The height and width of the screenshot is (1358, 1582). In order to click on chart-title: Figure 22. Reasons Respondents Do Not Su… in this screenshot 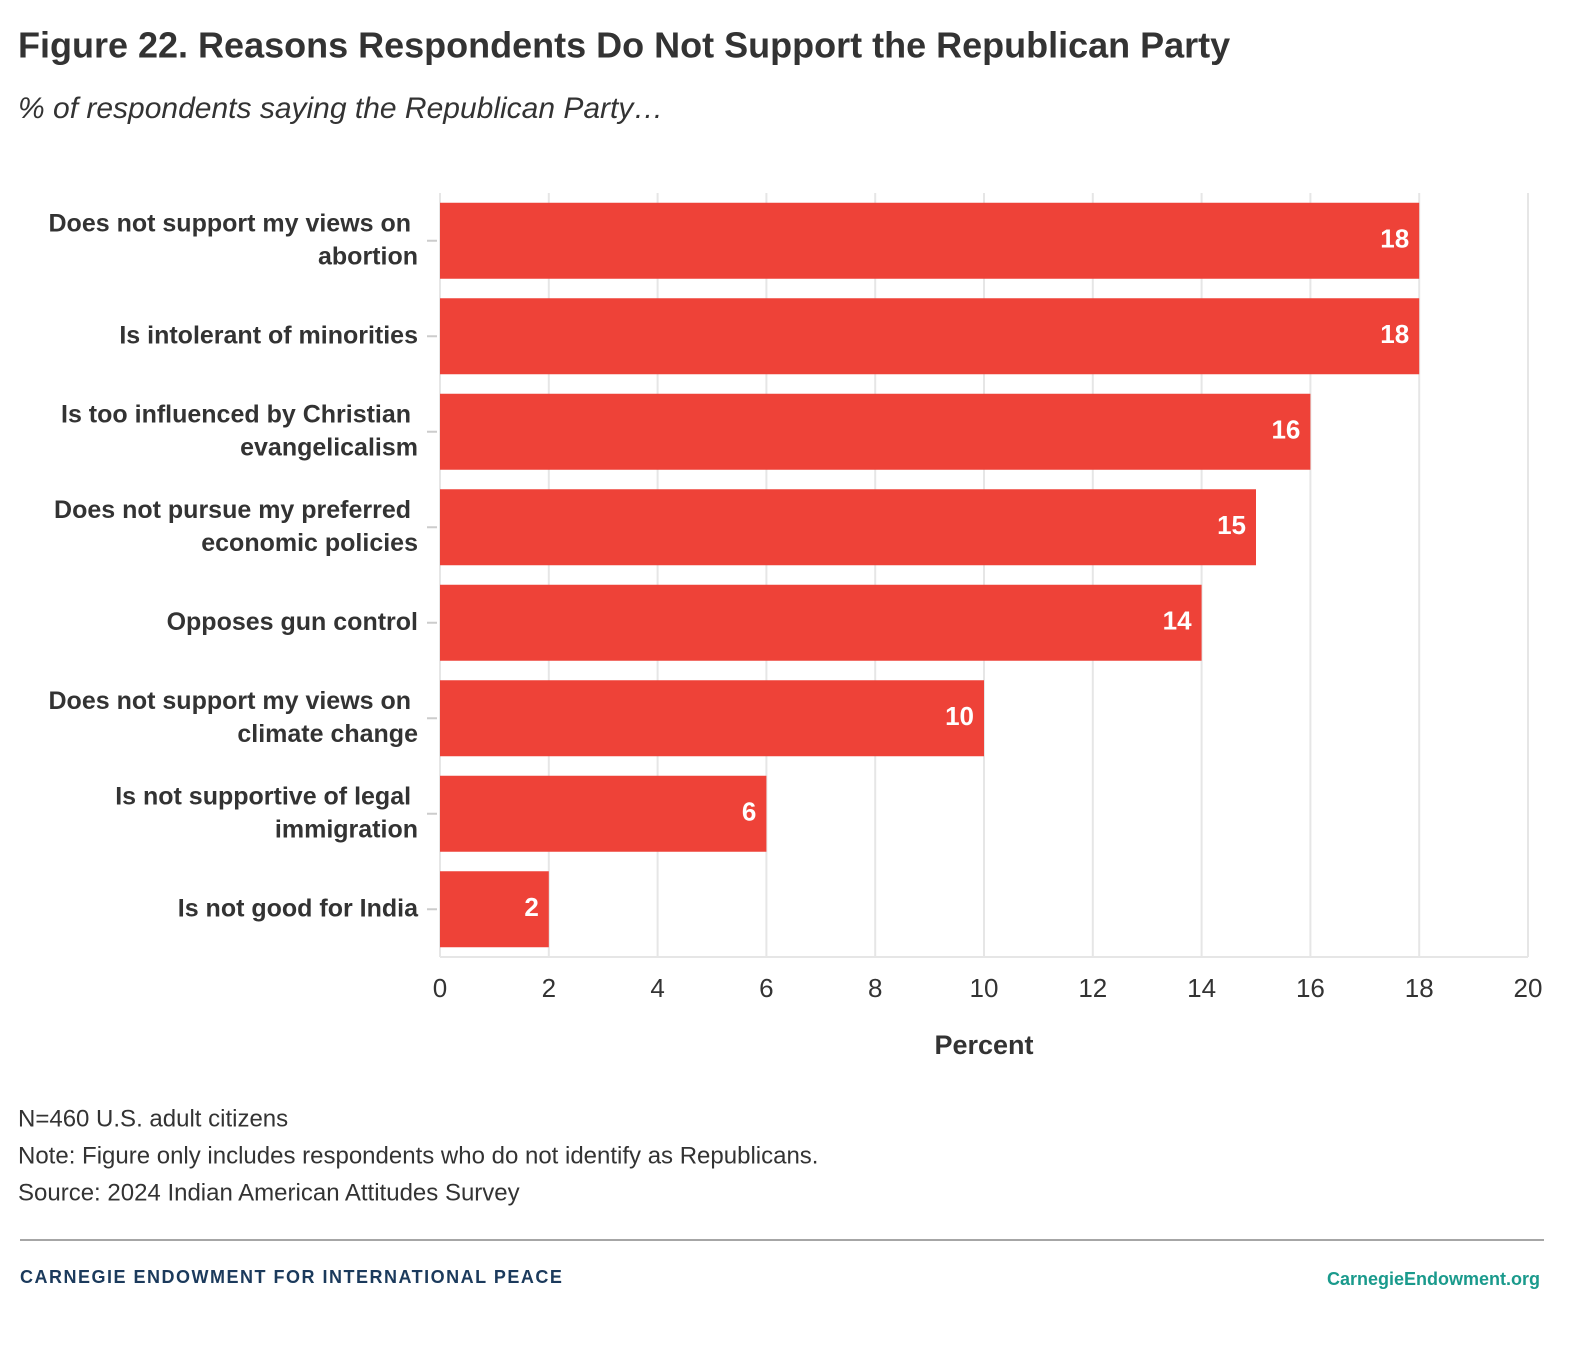, I will do `click(624, 45)`.